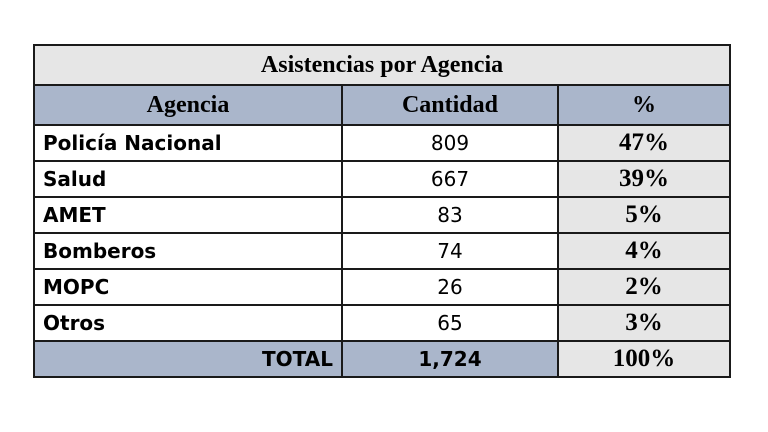 This screenshot has width=768, height=432. Describe the element at coordinates (450, 251) in the screenshot. I see `quantity-cell: 74` at that location.